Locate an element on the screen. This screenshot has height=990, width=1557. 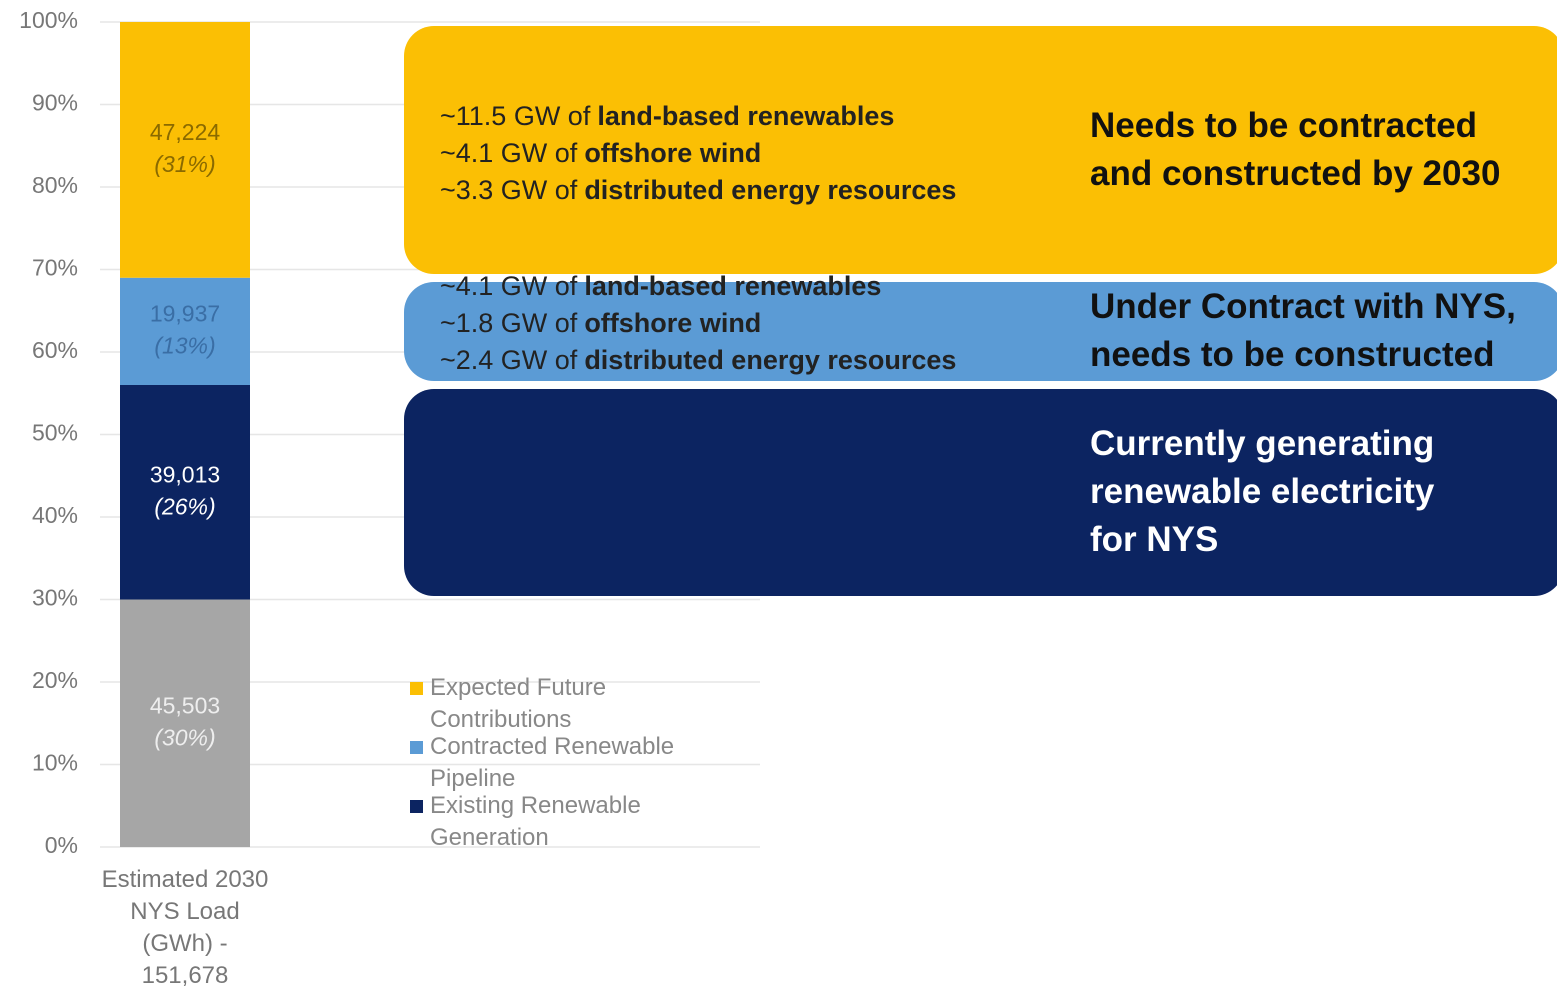
y-tick-label: 40% is located at coordinates (55, 515).